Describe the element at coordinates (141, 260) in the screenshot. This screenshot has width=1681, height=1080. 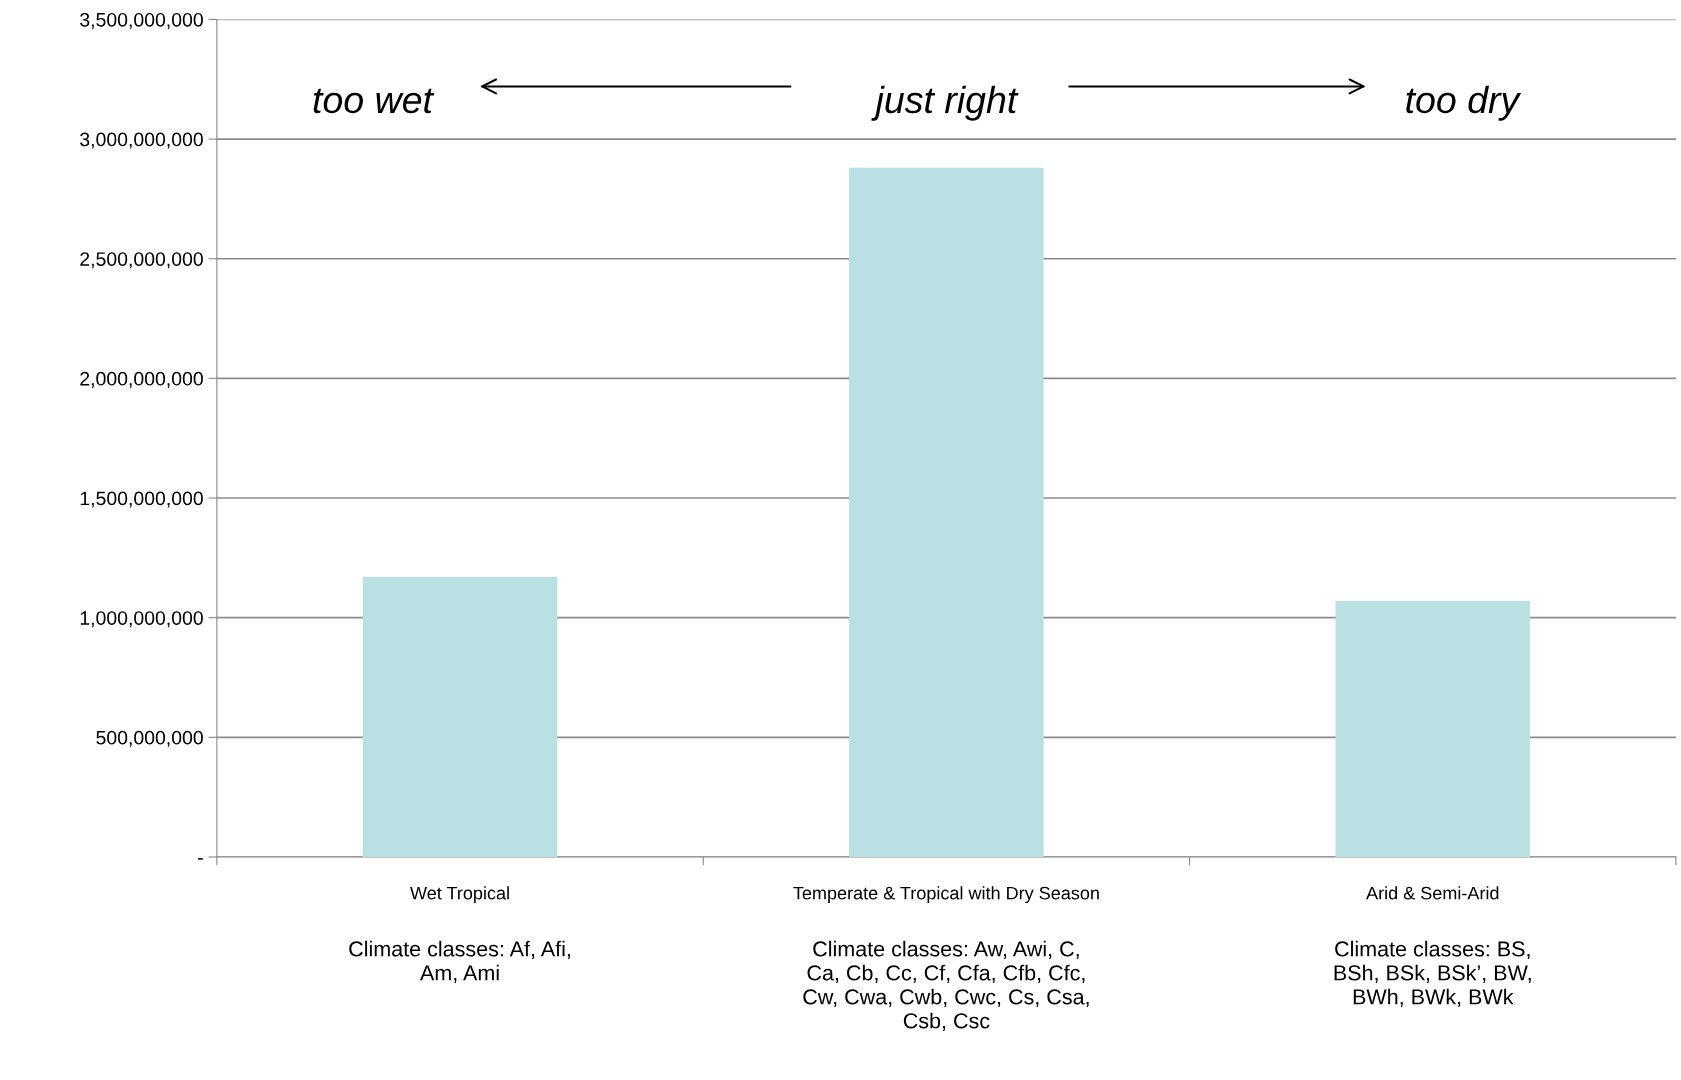
I see `y-tick-label: 2,500,000,000` at that location.